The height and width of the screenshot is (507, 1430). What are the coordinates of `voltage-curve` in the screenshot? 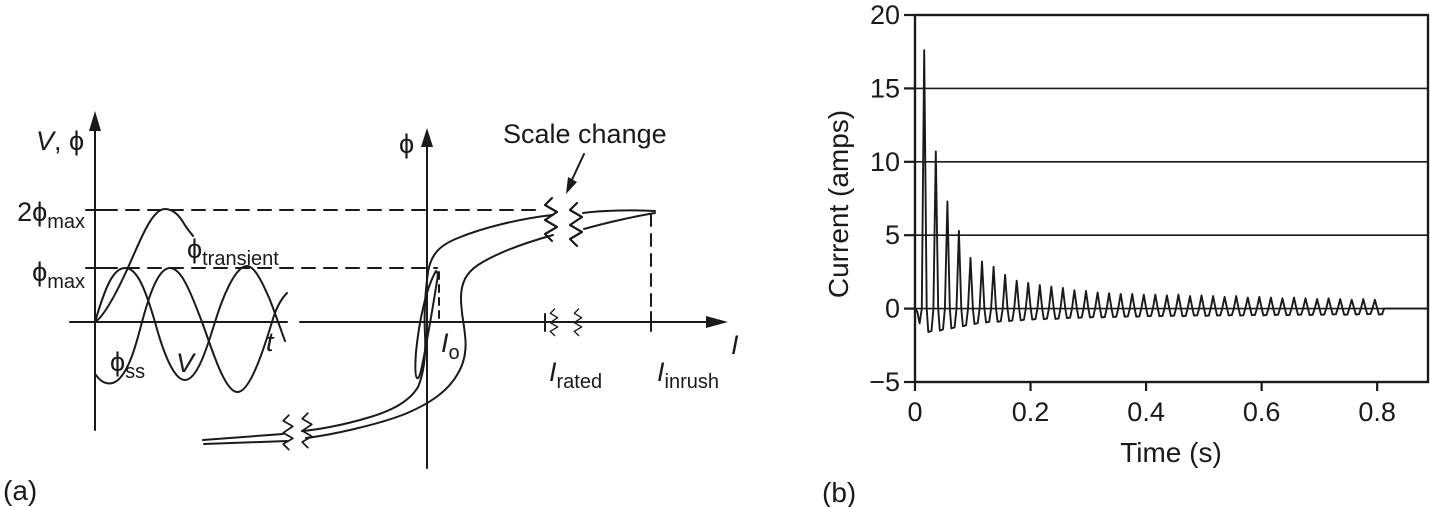 It's located at (190, 323).